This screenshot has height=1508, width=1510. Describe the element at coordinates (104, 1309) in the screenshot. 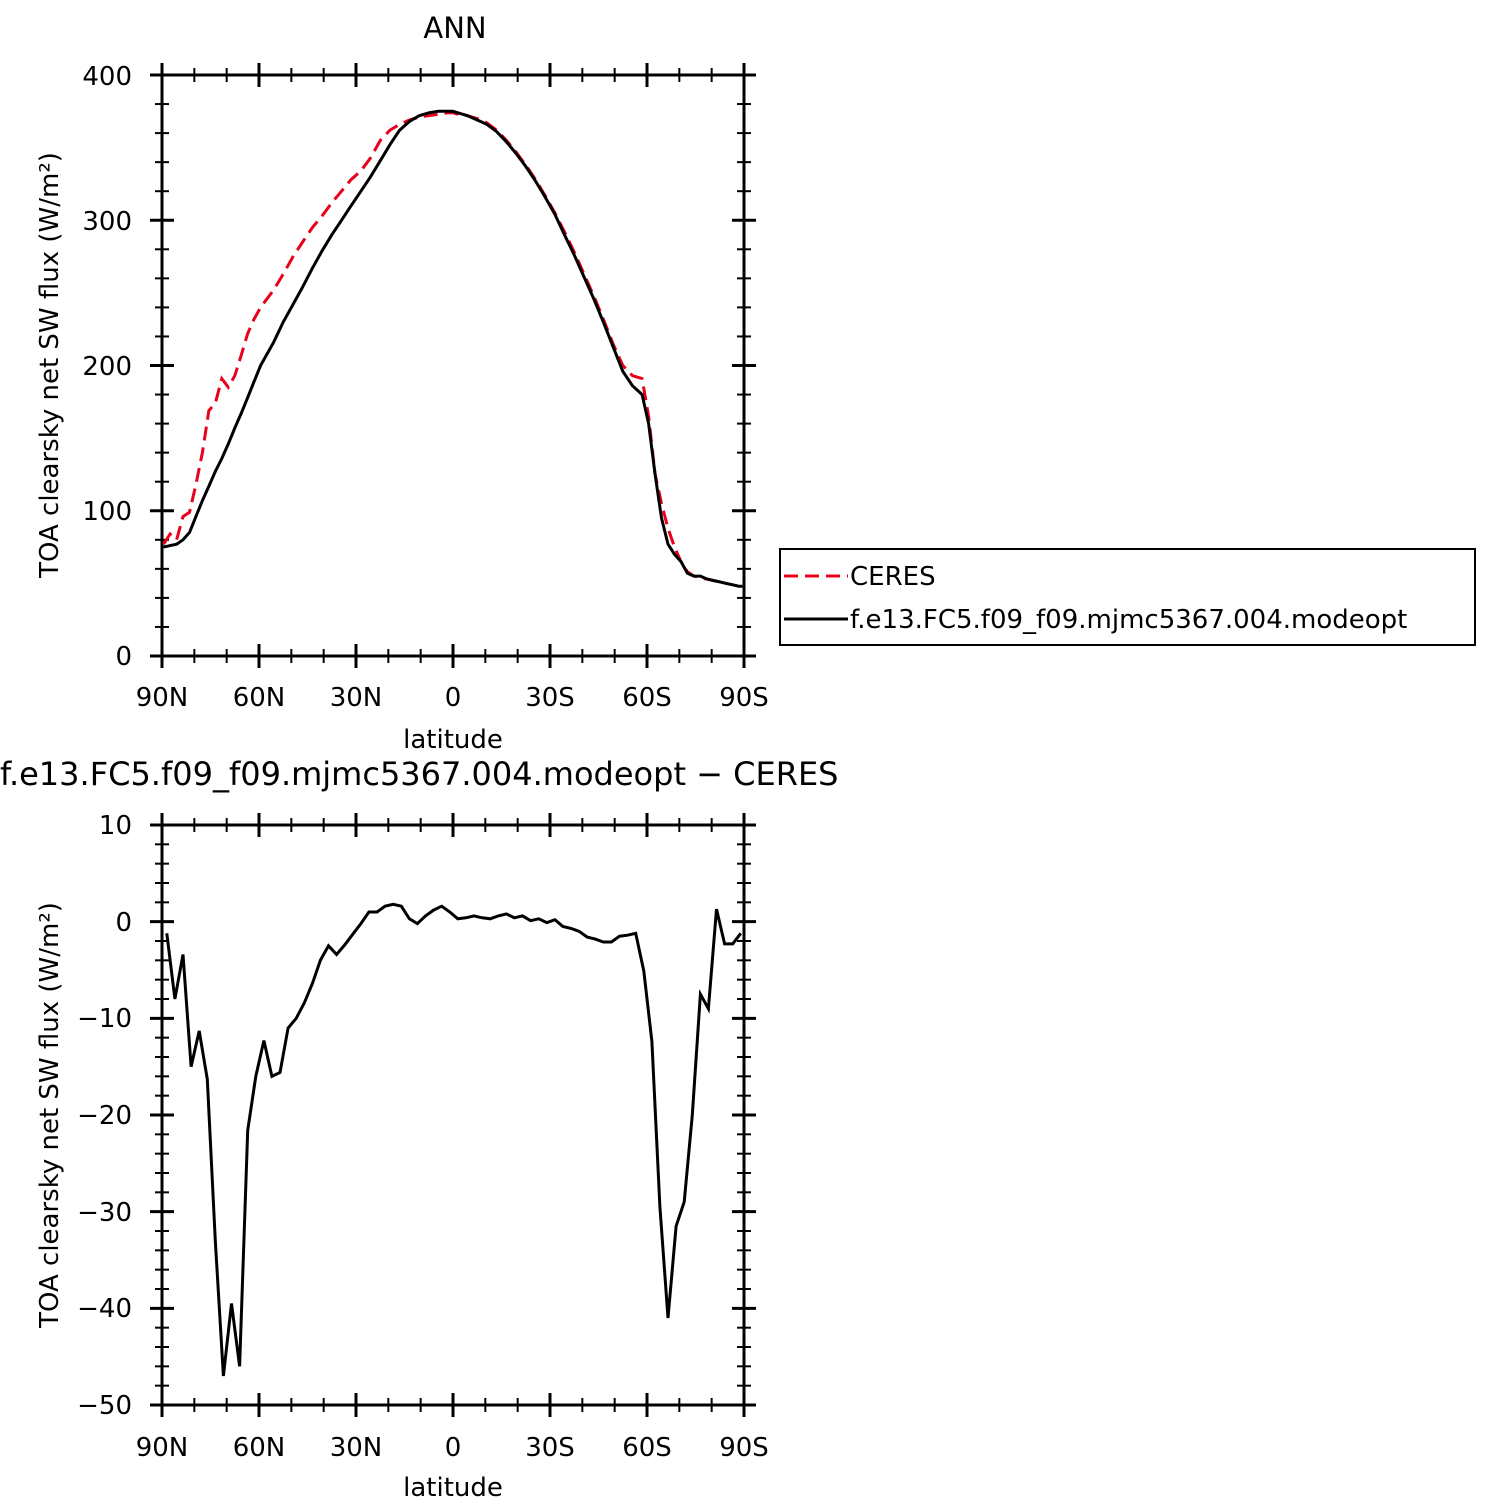

I see `y-tick-label: −40` at that location.